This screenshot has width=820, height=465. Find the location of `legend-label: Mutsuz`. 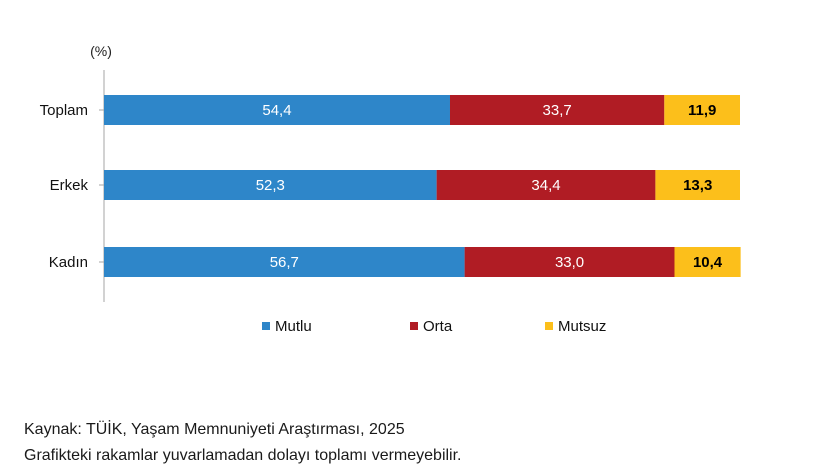

legend-label: Mutsuz is located at coordinates (582, 326).